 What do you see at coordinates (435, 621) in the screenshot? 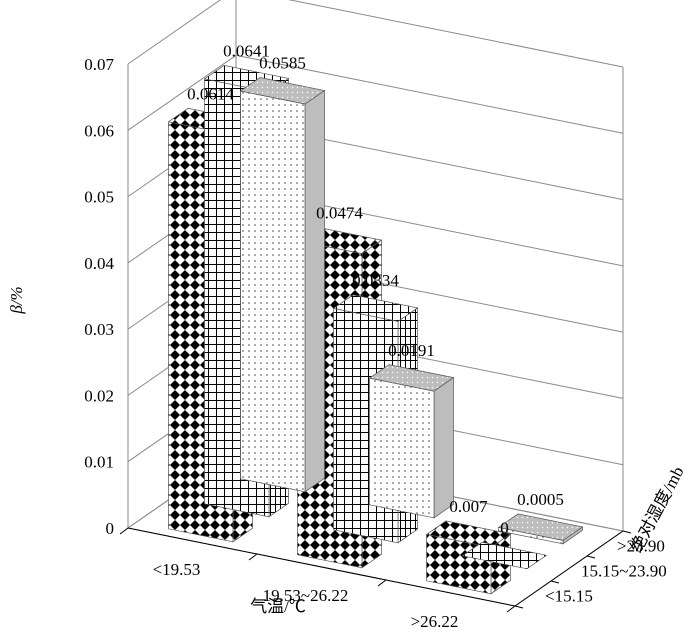
I see `x-tick-label: >26.22` at bounding box center [435, 621].